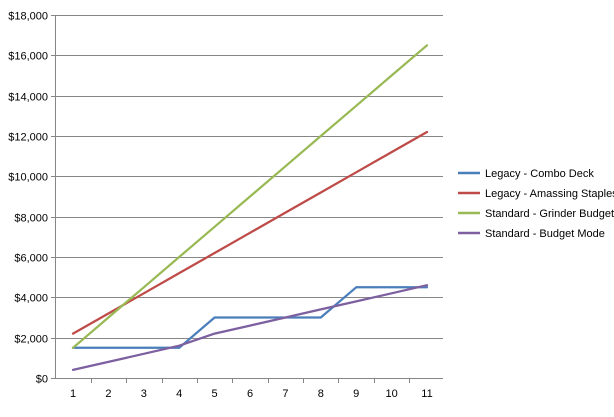 The width and height of the screenshot is (614, 417). Describe the element at coordinates (73, 394) in the screenshot. I see `x-tick-label: 1` at that location.